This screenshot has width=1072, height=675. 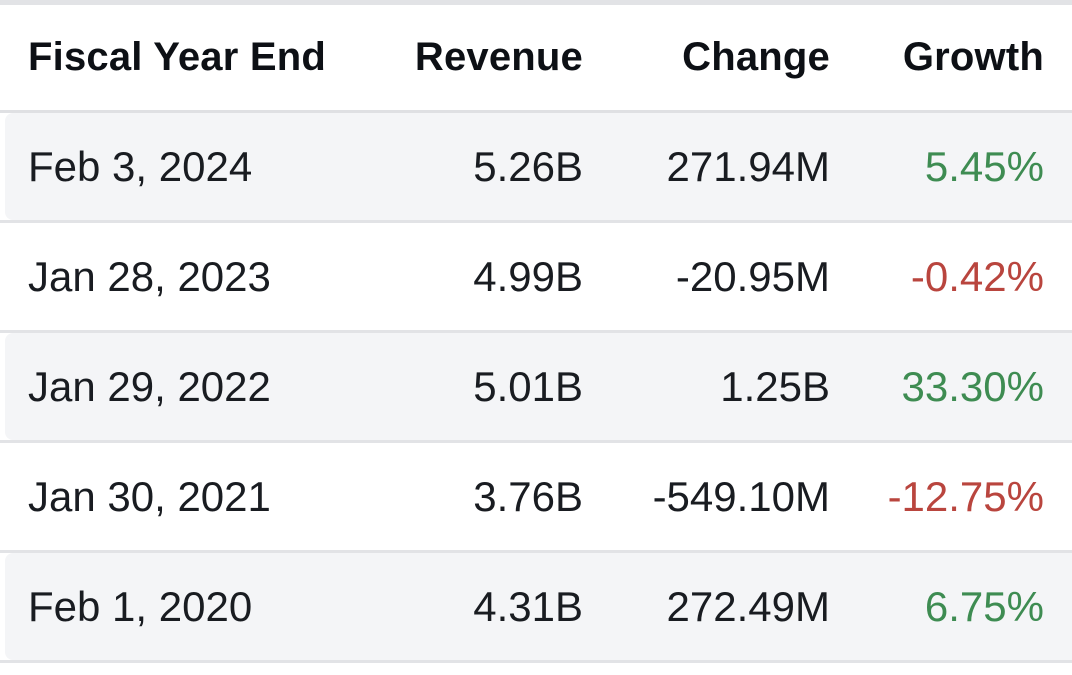 What do you see at coordinates (984, 606) in the screenshot?
I see `growth-value: 6.75%` at bounding box center [984, 606].